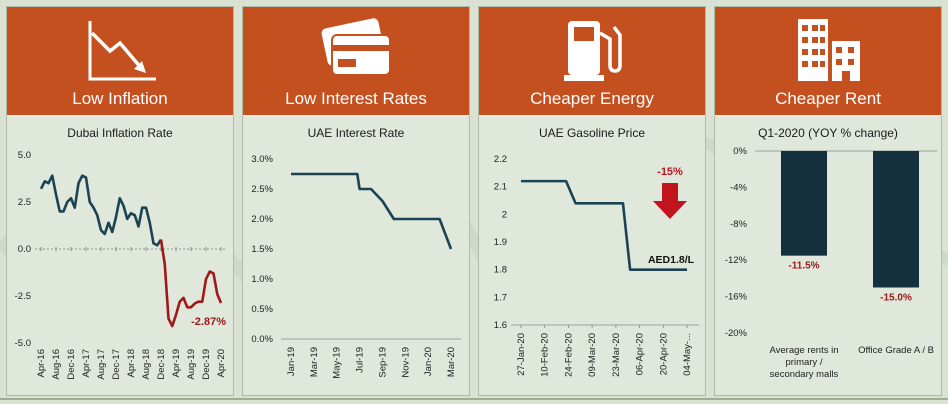  Describe the element at coordinates (670, 201) in the screenshot. I see `down-arrow-icon` at that location.